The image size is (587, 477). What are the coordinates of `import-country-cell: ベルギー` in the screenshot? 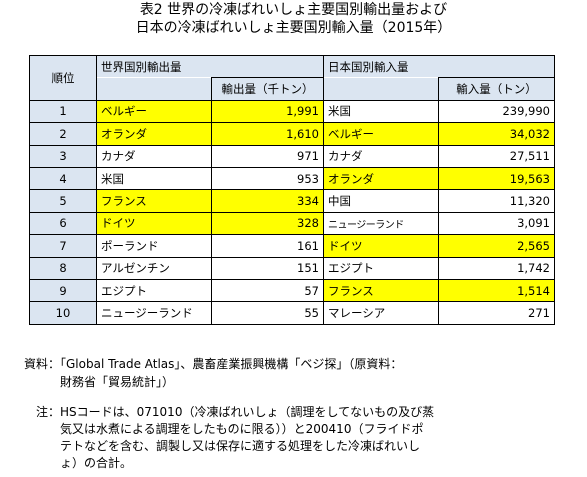 It's located at (381, 134).